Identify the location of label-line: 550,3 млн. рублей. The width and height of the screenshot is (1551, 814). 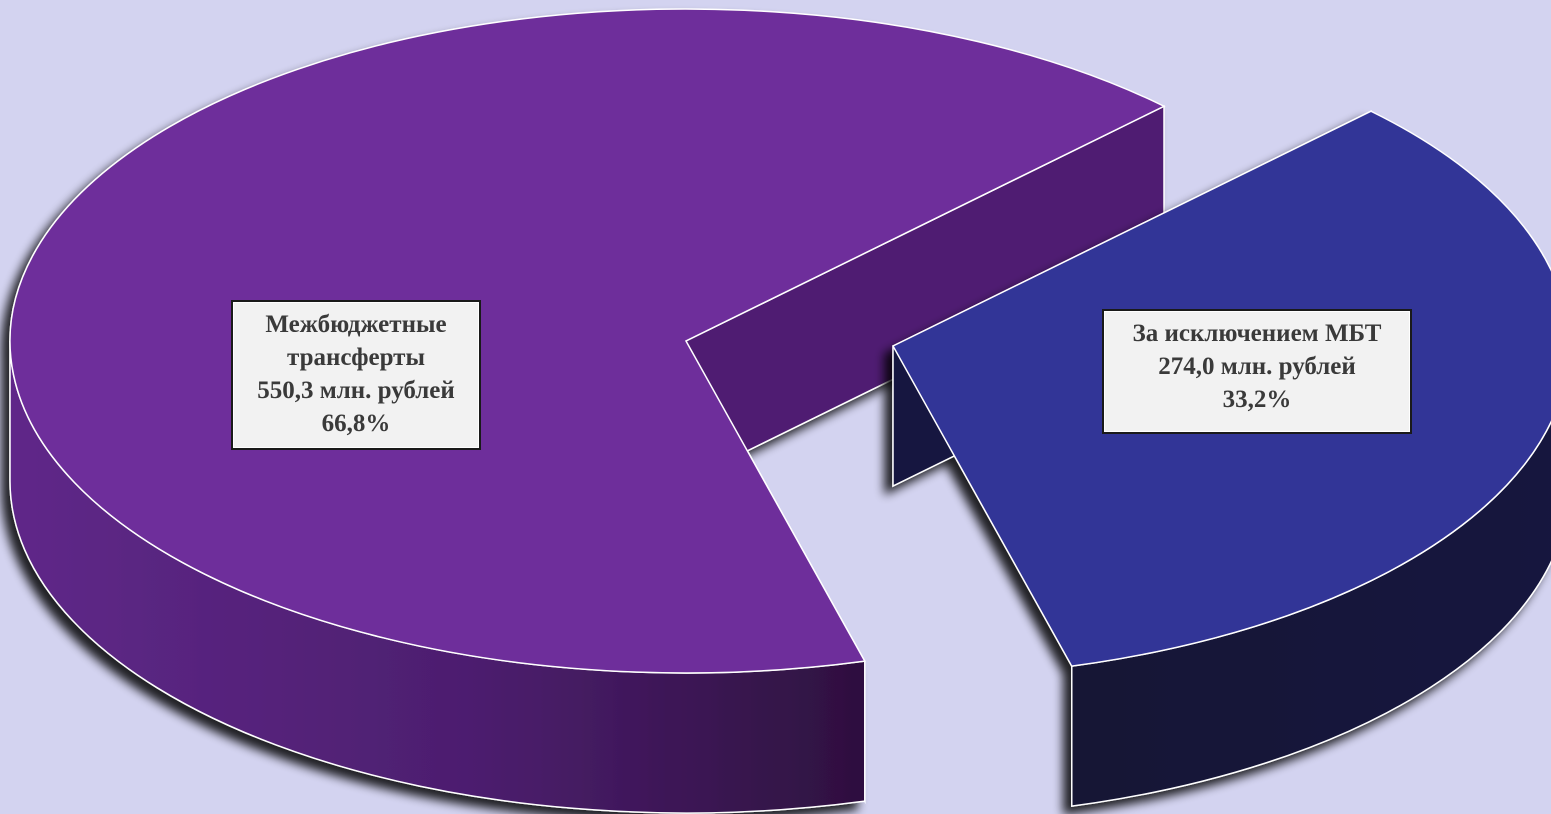
(356, 390).